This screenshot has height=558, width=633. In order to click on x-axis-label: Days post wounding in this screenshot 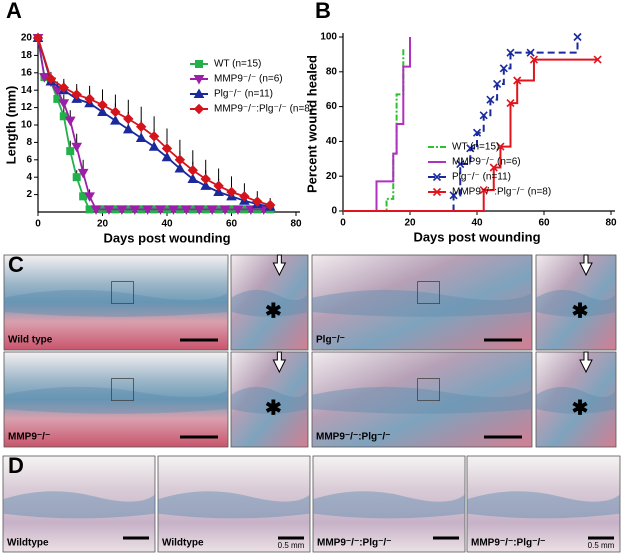, I will do `click(476, 236)`.